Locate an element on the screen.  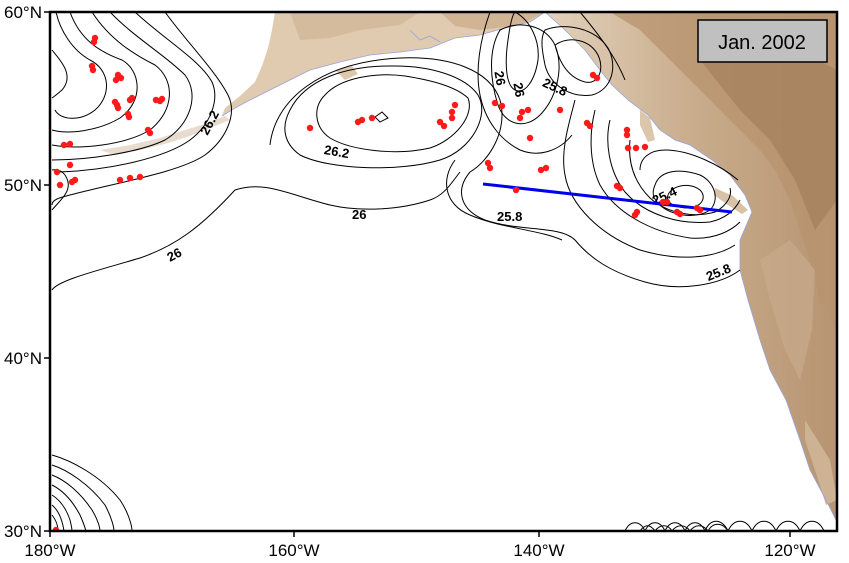
lat-tick-label: 30°N is located at coordinates (23, 531).